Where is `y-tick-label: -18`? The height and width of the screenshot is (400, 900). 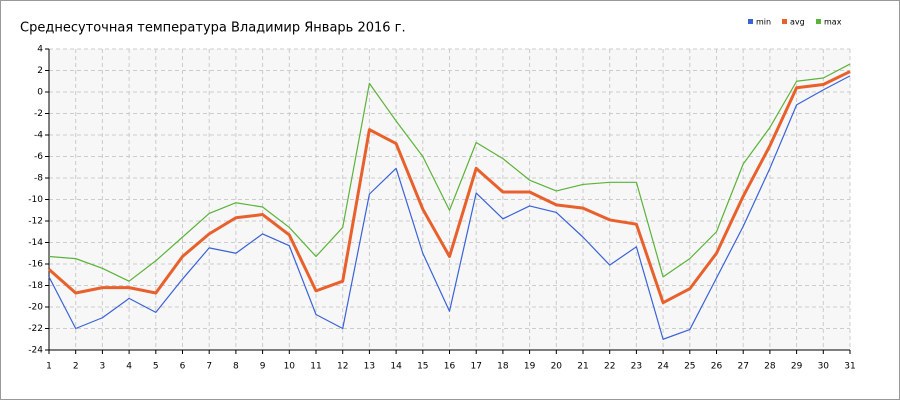 y-tick-label: -18 is located at coordinates (35, 286).